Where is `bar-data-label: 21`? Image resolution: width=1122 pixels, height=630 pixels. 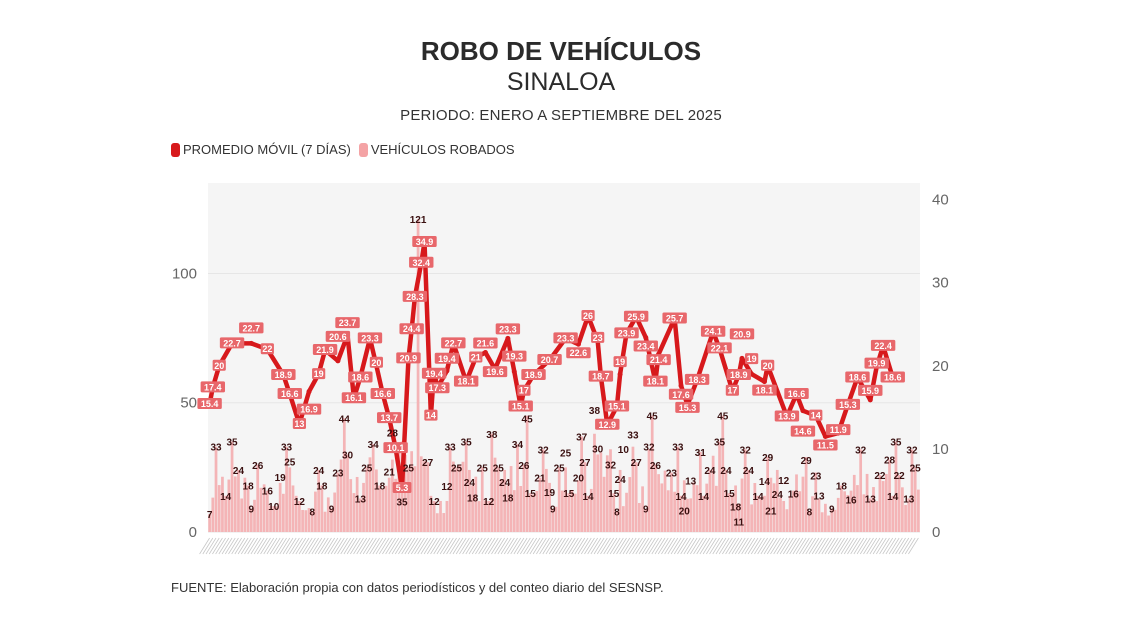
bar-data-label: 21 is located at coordinates (390, 473).